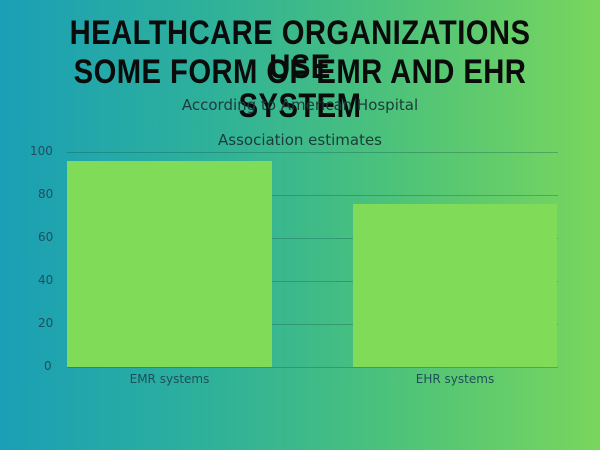 The width and height of the screenshot is (600, 450). I want to click on y-tick-40: 40, so click(46, 280).